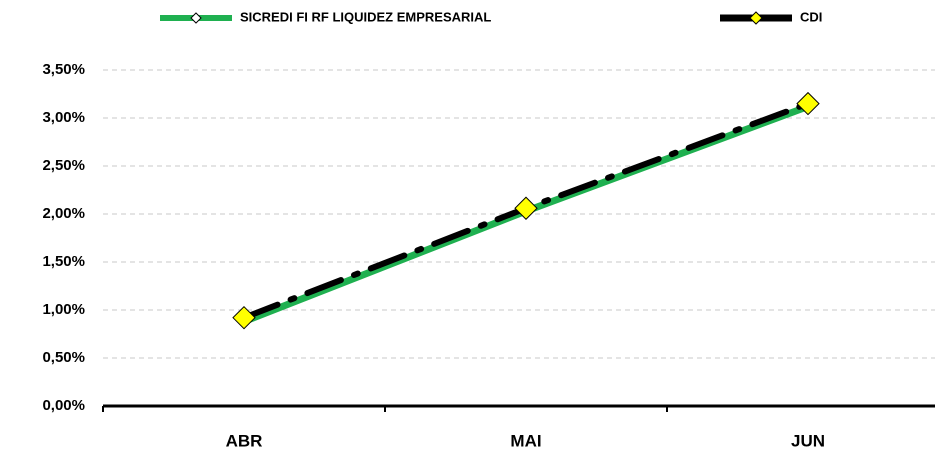  Describe the element at coordinates (63, 213) in the screenshot. I see `y-tick-label: 2,00%` at that location.